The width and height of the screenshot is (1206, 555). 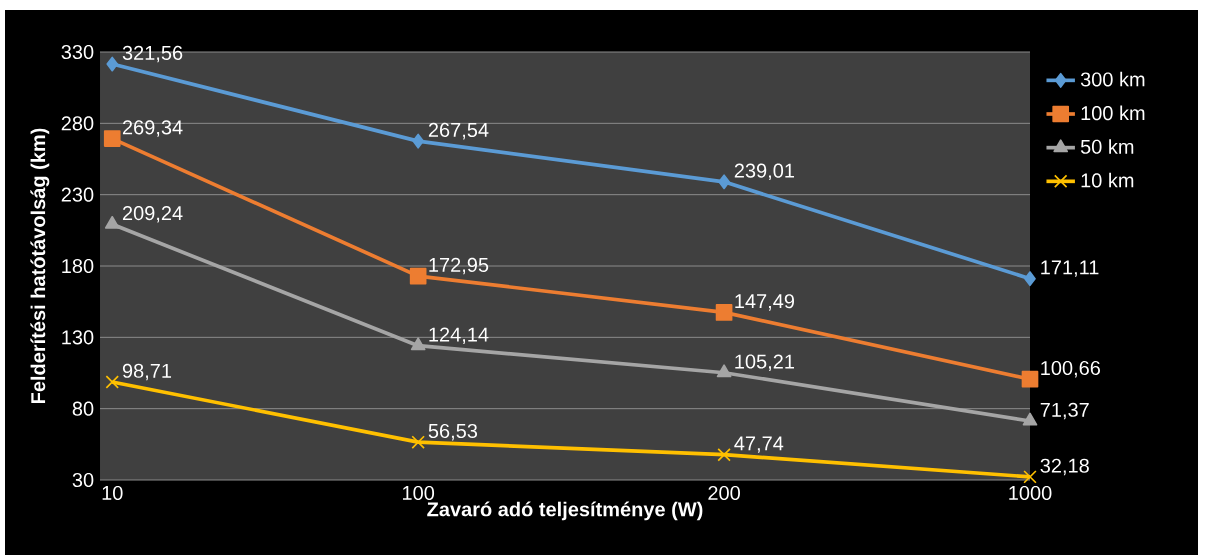 I want to click on x-tick-label: 10, so click(x=112, y=493).